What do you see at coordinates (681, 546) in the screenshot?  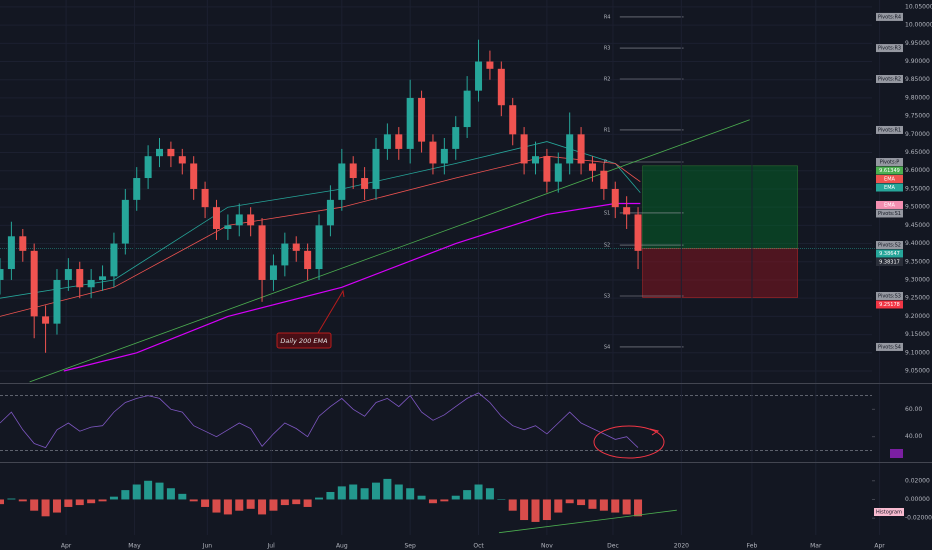 I see `x-tick-label: 2020` at bounding box center [681, 546].